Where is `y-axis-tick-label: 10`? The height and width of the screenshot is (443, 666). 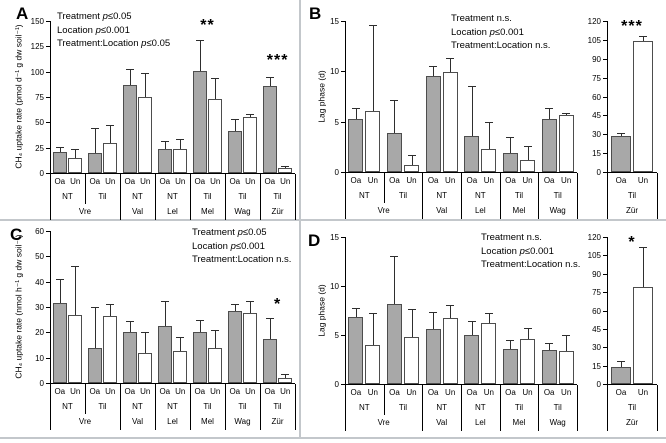 y-axis-tick-label: 10 is located at coordinates (334, 286).